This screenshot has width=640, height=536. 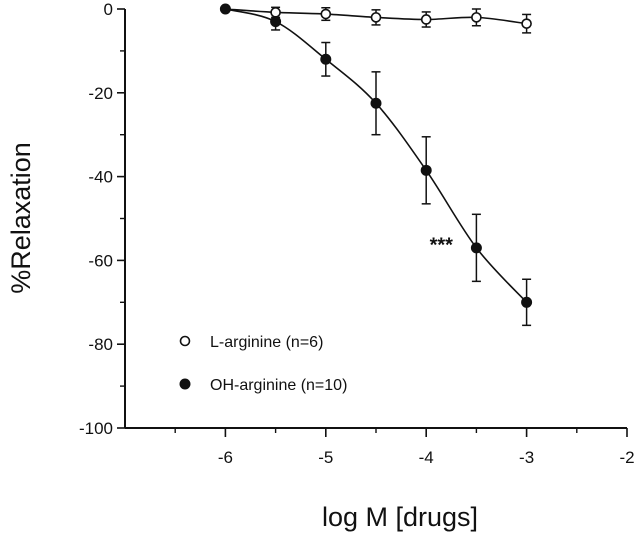 I want to click on legend-marker-oh-arginine, so click(x=185, y=384).